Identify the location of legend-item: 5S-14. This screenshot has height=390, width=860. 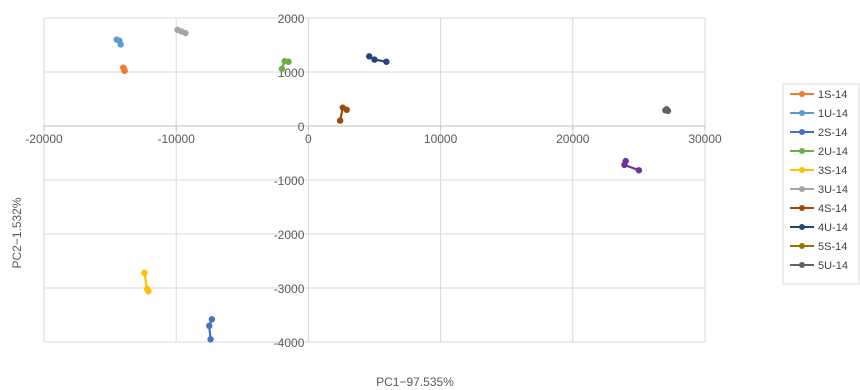
(818, 247).